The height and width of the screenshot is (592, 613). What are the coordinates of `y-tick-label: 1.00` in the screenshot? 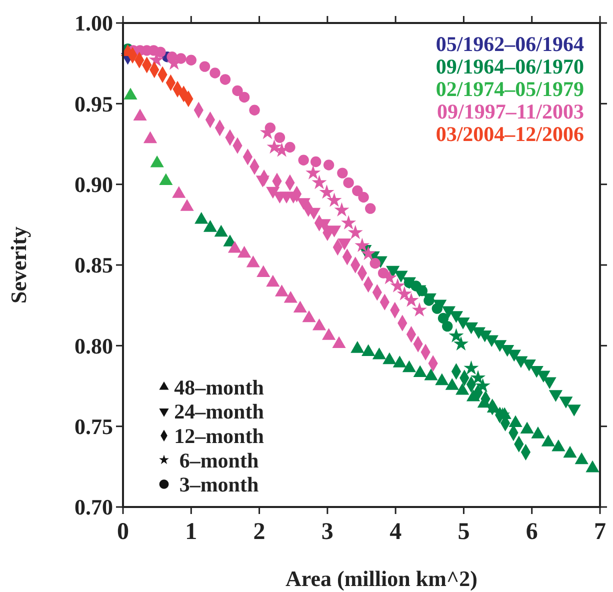 It's located at (93, 23).